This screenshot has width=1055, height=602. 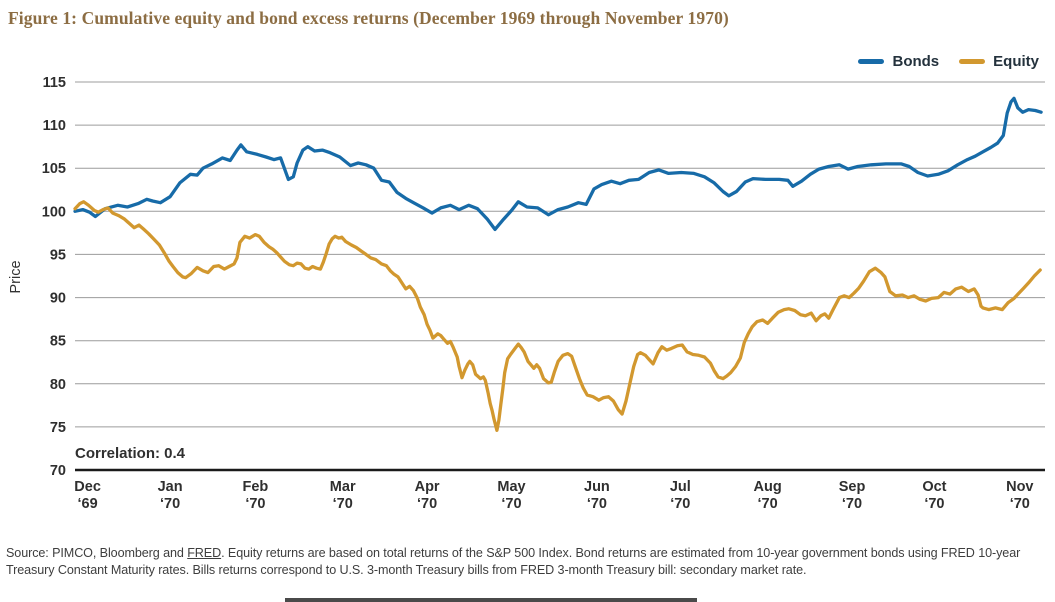 I want to click on correlation-annotation: Correlation: 0.4, so click(x=130, y=453).